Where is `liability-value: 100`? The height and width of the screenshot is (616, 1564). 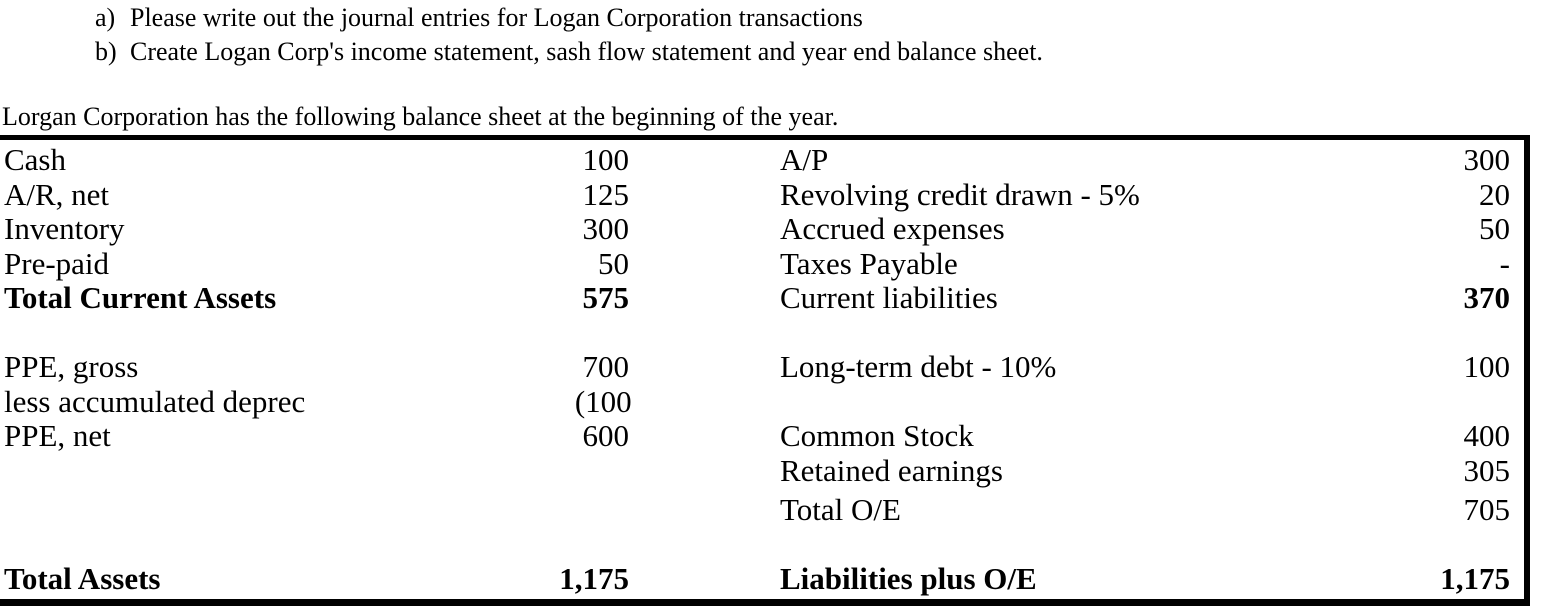 liability-value: 100 is located at coordinates (1432, 367).